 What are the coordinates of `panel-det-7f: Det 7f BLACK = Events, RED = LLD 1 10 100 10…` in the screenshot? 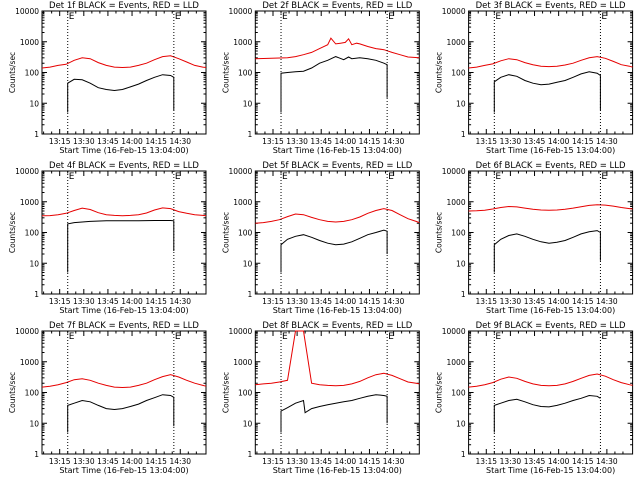 It's located at (107, 398).